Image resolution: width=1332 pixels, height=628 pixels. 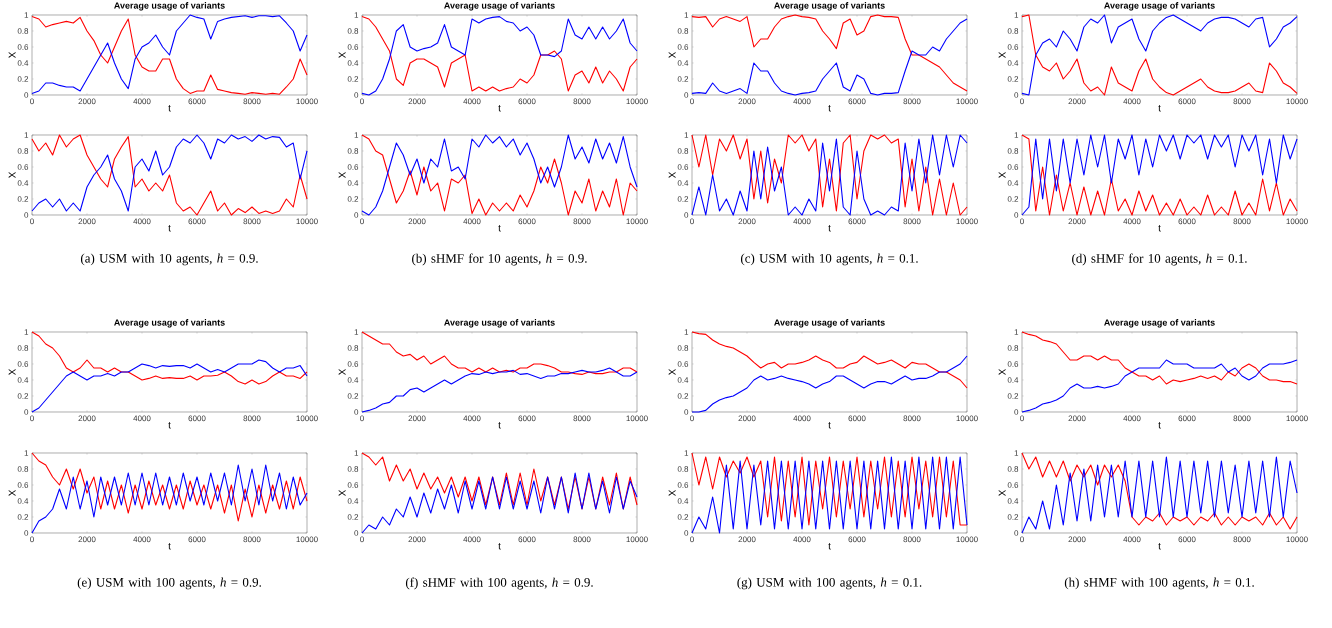 I want to click on text: (a) USM with 10 agents, h = 0.9., so click(x=169, y=259).